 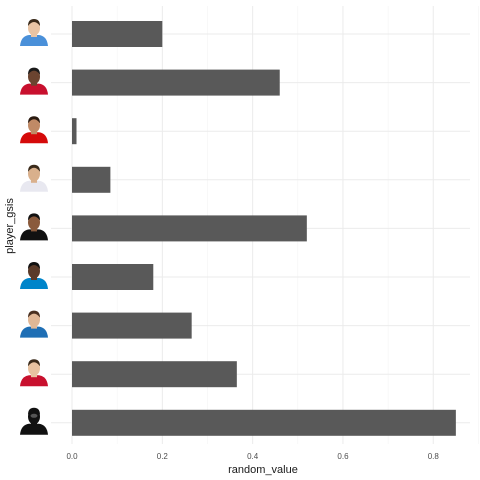 What do you see at coordinates (34, 421) in the screenshot?
I see `player-silhouette-icon` at bounding box center [34, 421].